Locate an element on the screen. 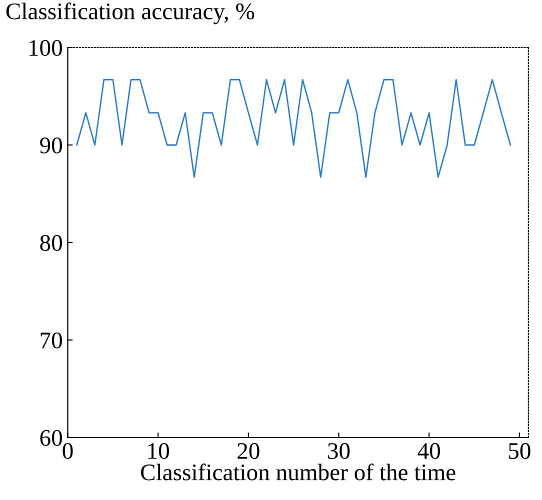  x-tick-label: 30 is located at coordinates (339, 451).